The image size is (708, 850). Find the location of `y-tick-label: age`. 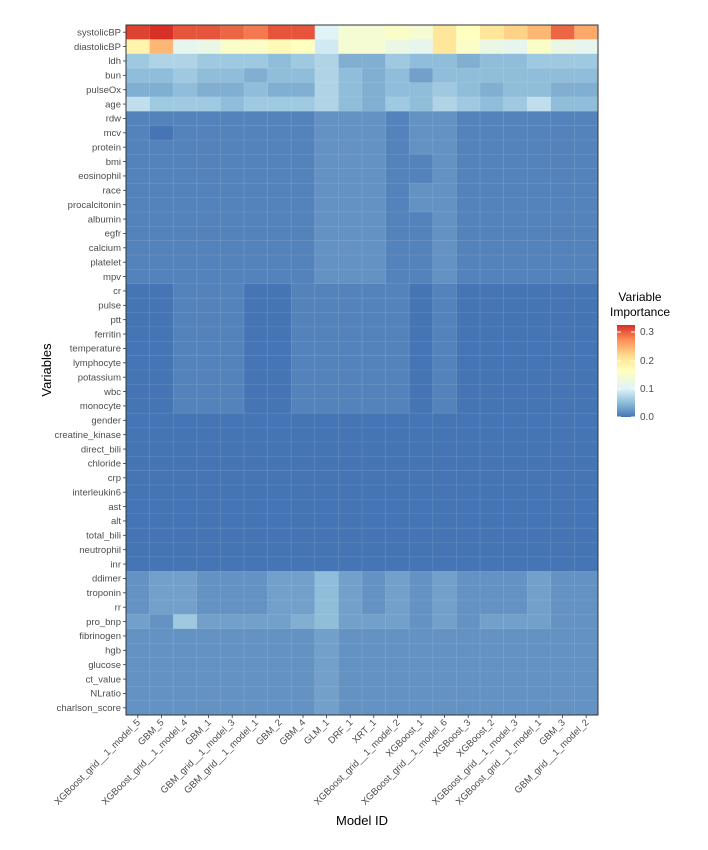

y-tick-label: age is located at coordinates (113, 104).